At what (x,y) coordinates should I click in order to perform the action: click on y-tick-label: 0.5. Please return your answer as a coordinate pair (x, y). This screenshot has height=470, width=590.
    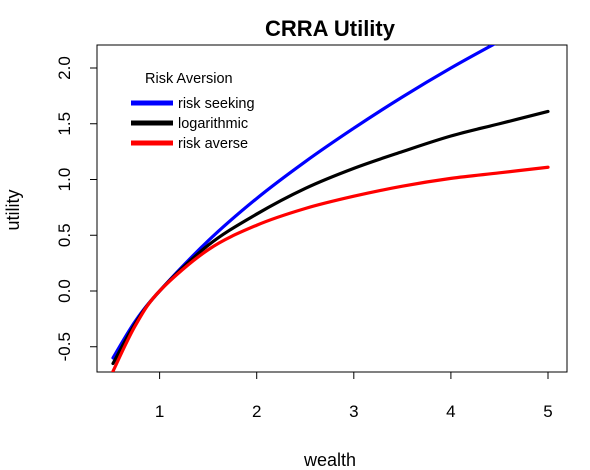
    Looking at the image, I should click on (64, 235).